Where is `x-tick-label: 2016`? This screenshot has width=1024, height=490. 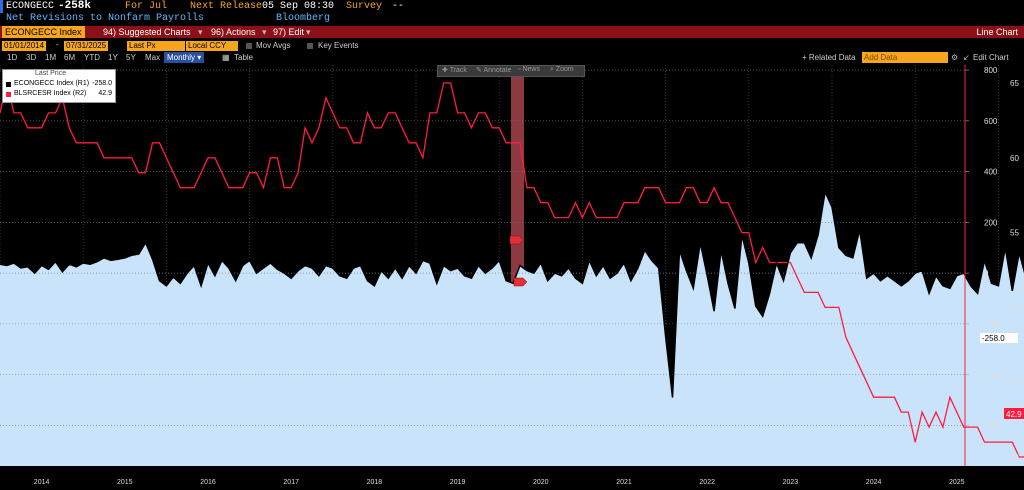
x-tick-label: 2016 is located at coordinates (208, 482).